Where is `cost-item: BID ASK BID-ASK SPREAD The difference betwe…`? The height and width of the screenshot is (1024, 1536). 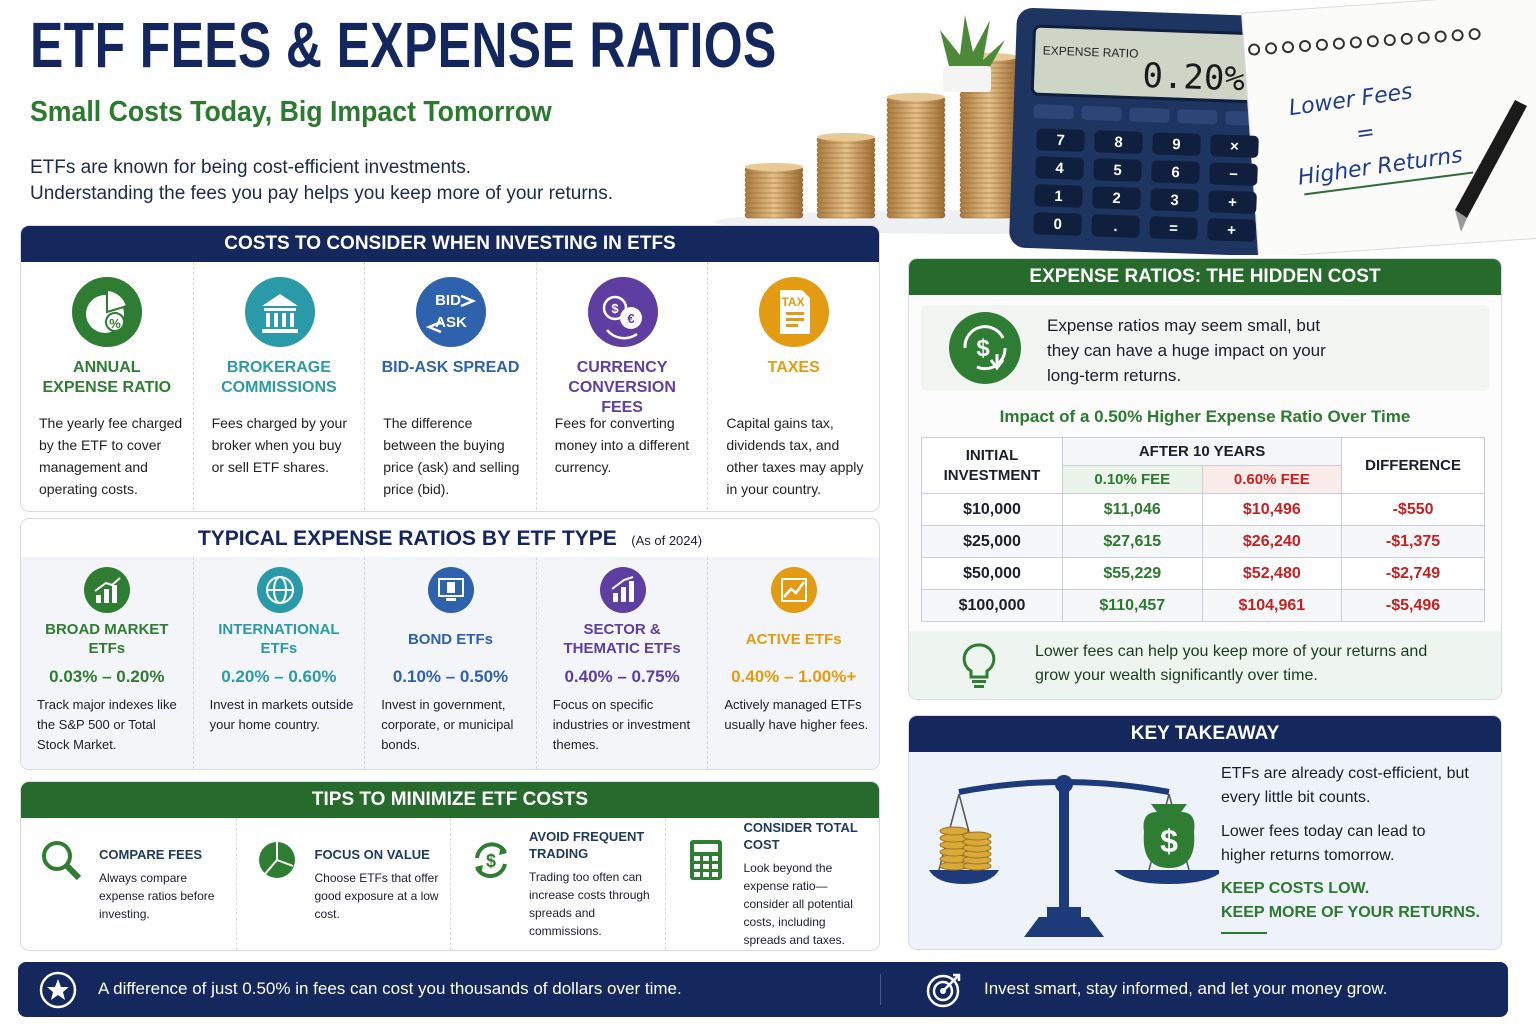 cost-item: BID ASK BID-ASK SPREAD The difference betwe… is located at coordinates (450, 386).